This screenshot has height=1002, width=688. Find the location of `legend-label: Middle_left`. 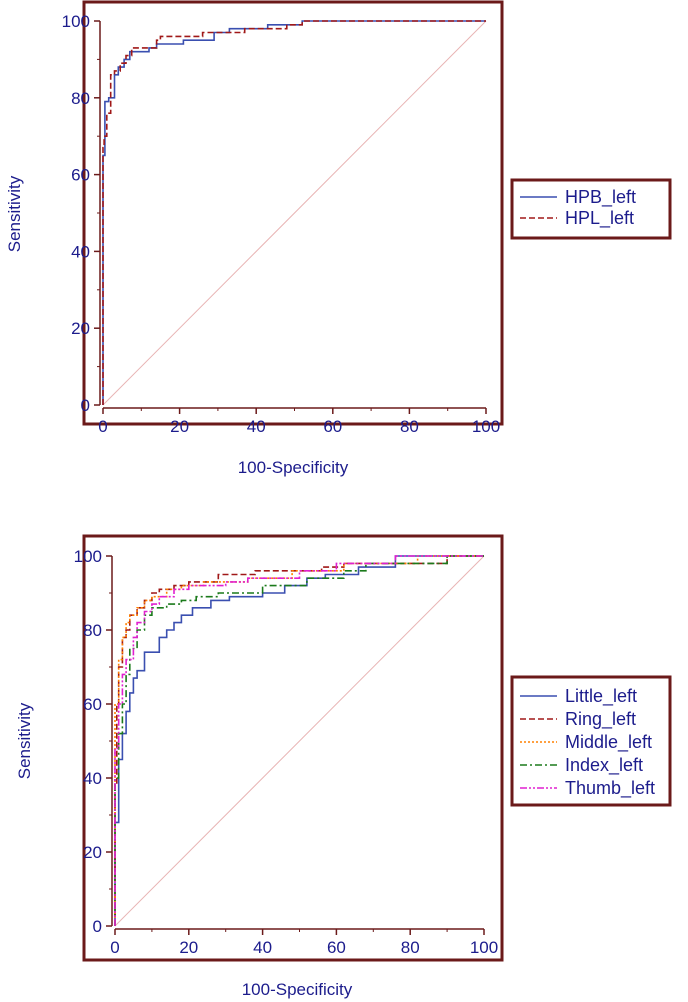

legend-label: Middle_left is located at coordinates (608, 742).